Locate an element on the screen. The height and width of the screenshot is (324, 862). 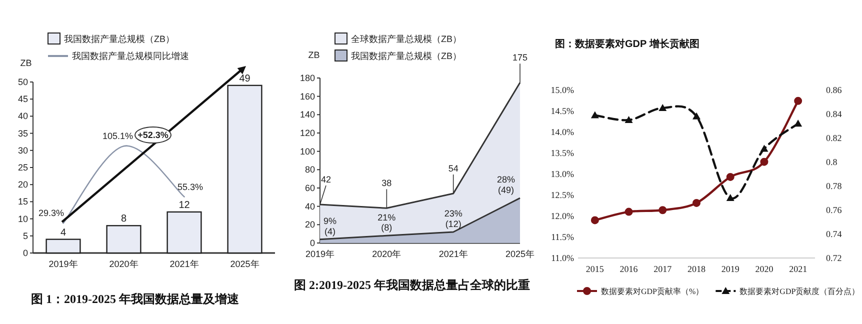
y-tick-label: 60 is located at coordinates (309, 188).